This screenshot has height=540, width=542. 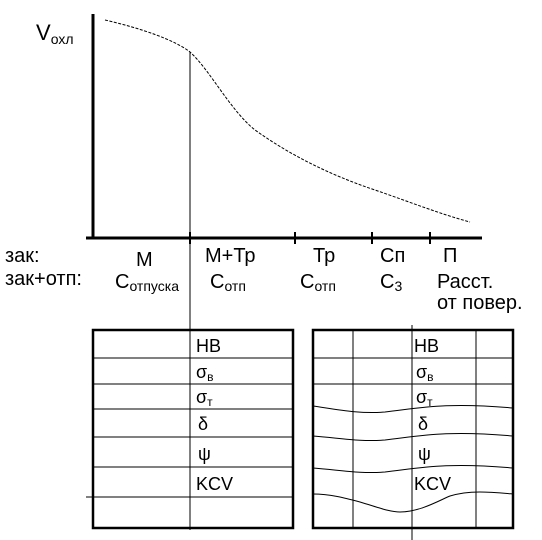 What do you see at coordinates (230, 256) in the screenshot?
I see `column-top-label: М+Тр` at bounding box center [230, 256].